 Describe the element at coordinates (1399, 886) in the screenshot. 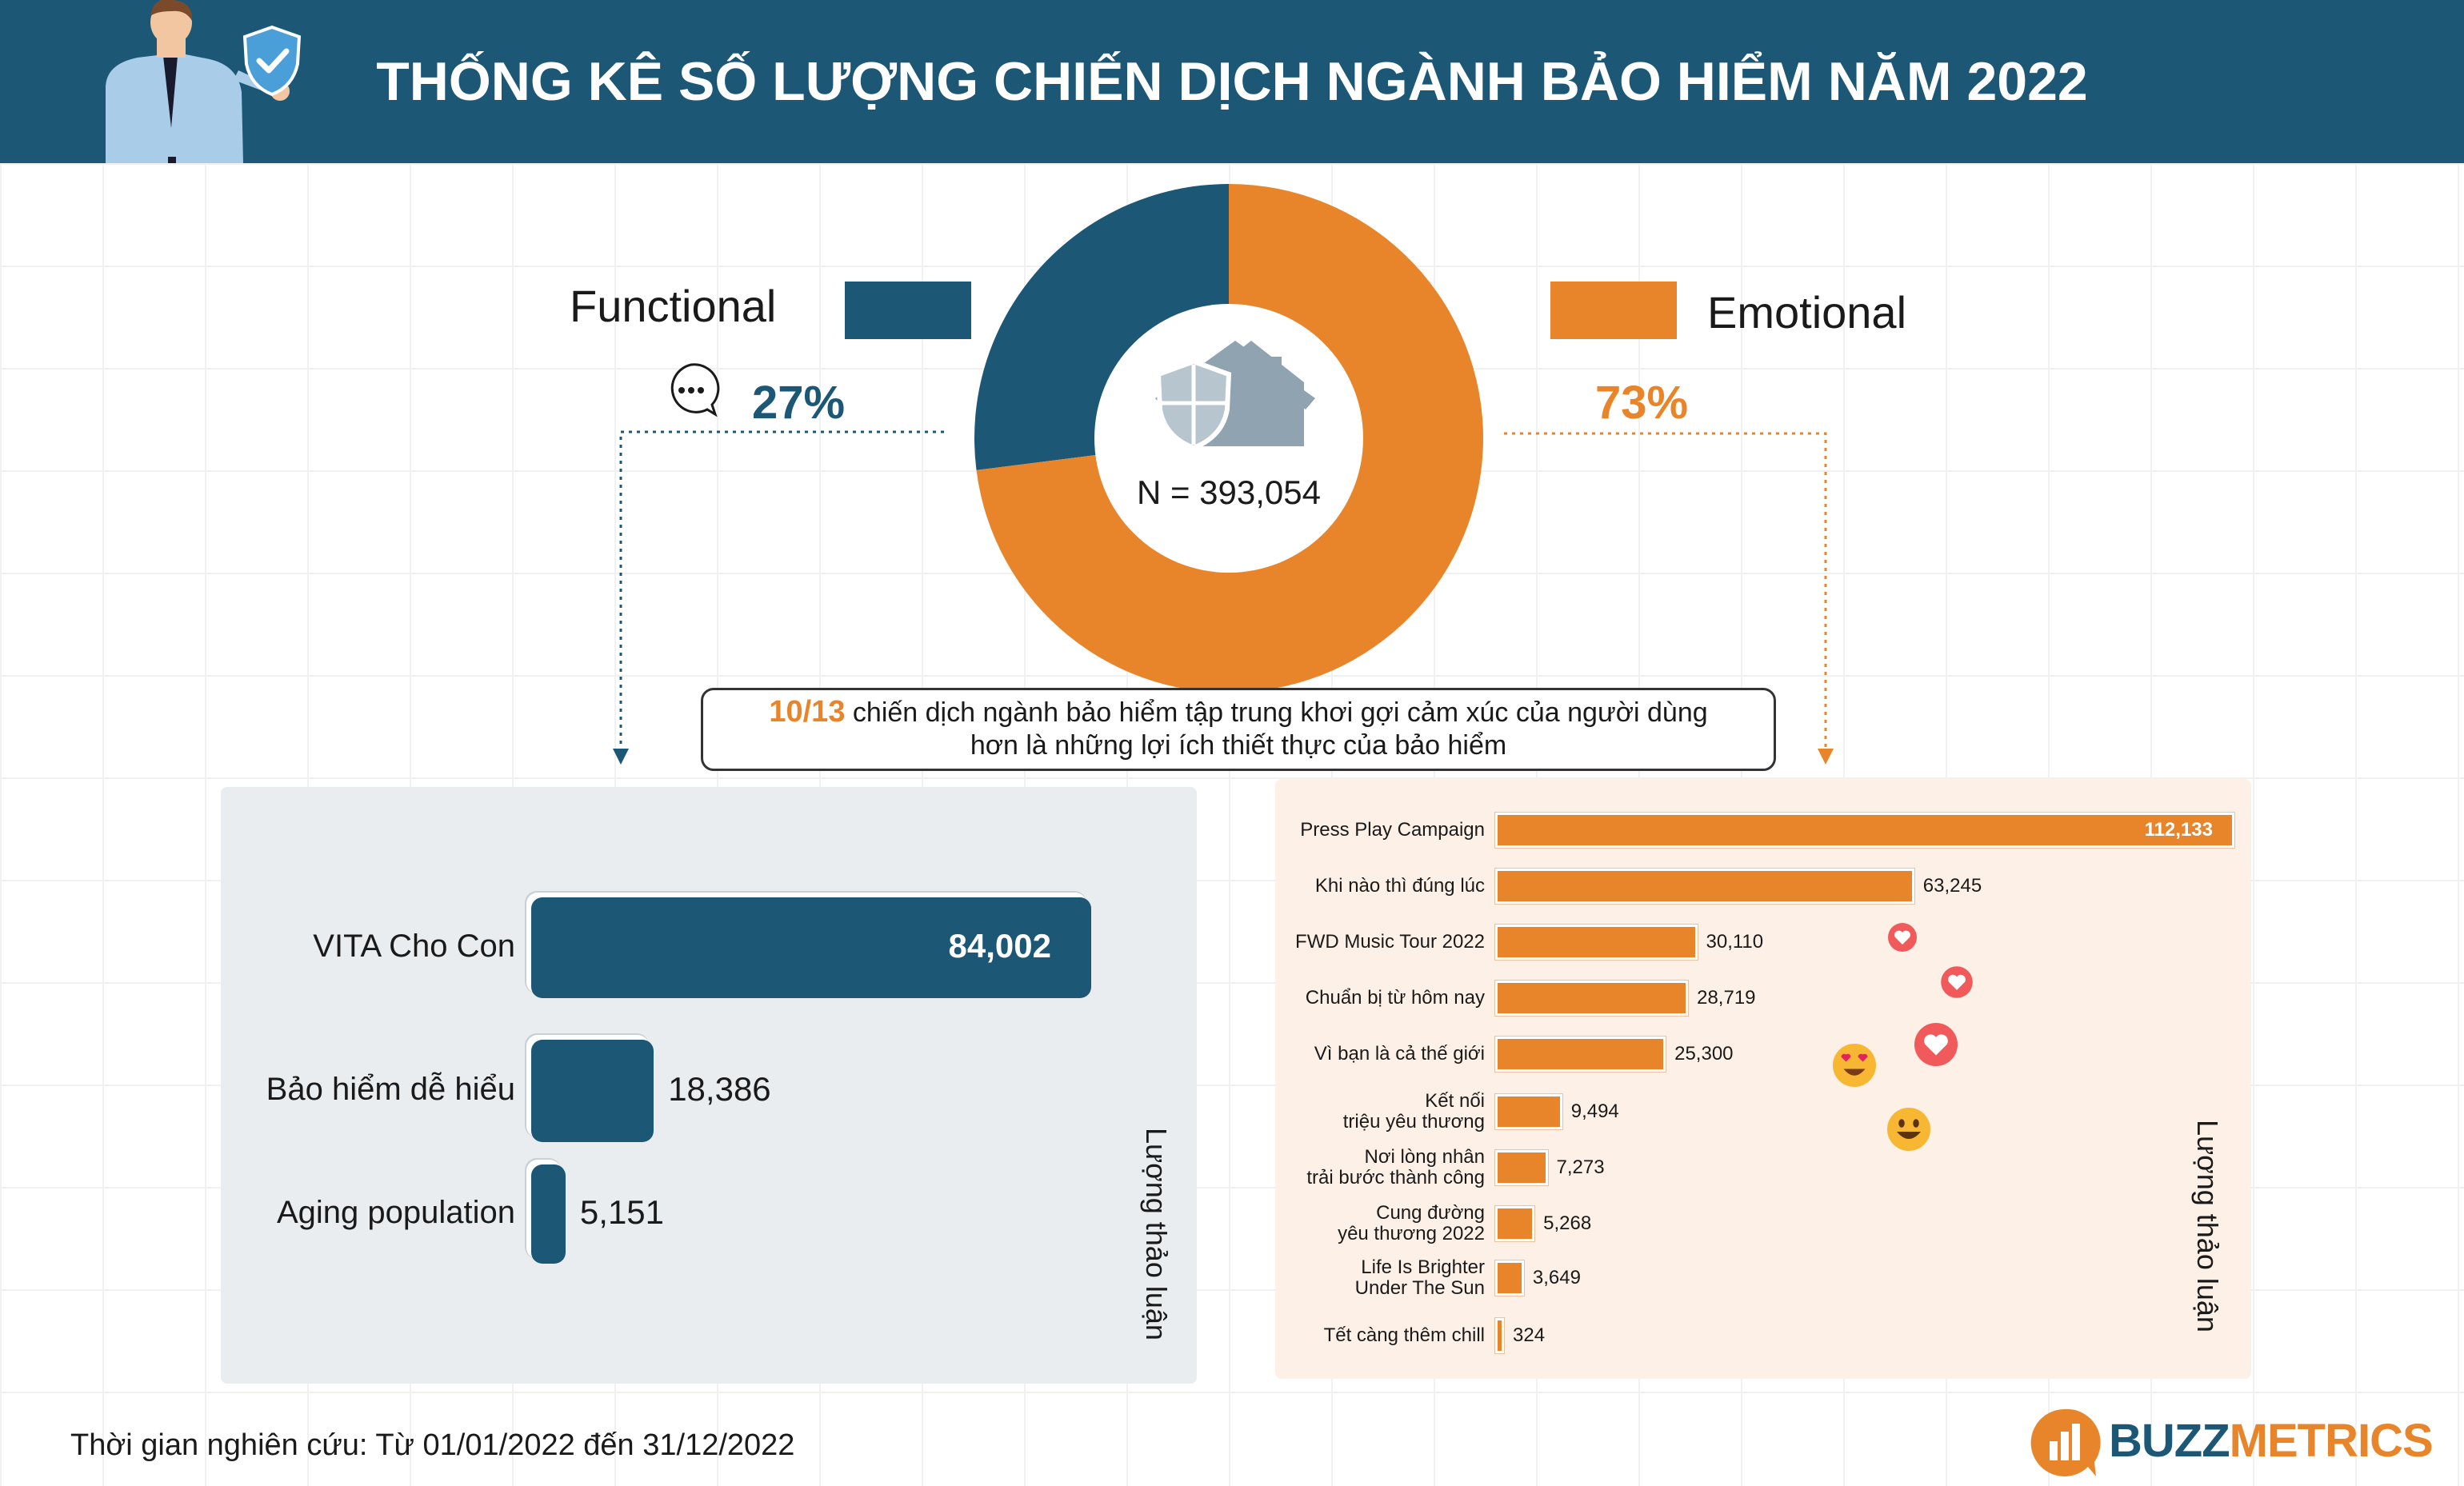

I see `bar-right-label-1: Khi nào thì đúng lúc` at that location.